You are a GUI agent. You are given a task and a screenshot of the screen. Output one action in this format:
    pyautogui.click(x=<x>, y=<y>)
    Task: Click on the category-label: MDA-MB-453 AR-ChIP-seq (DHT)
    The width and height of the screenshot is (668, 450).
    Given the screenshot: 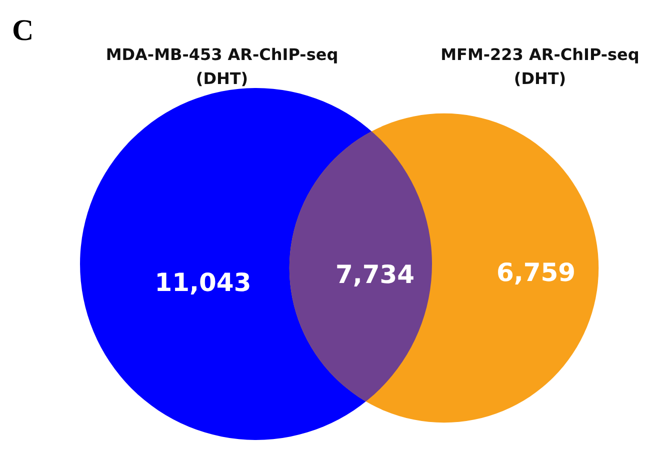 What is the action you would take?
    pyautogui.click(x=222, y=66)
    